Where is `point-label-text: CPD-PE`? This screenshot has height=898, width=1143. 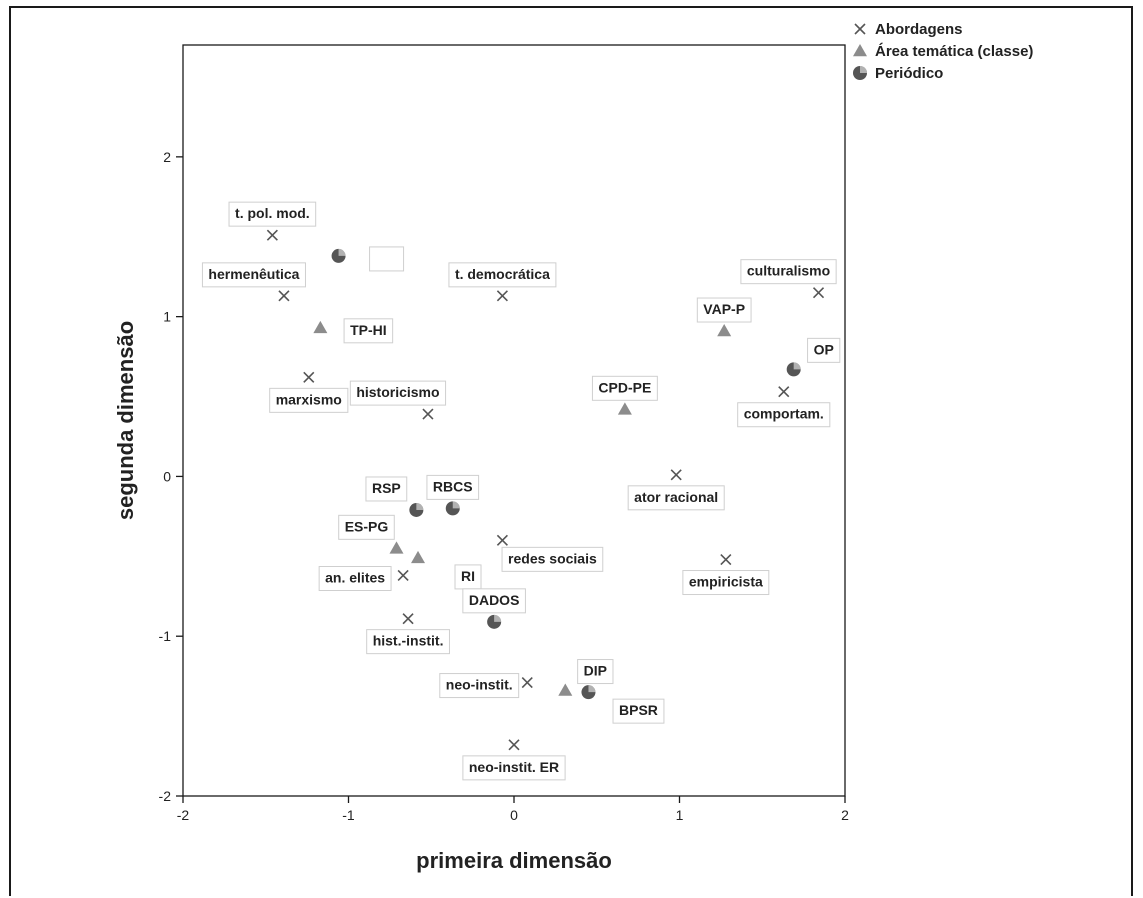 point-label-text: CPD-PE is located at coordinates (624, 387).